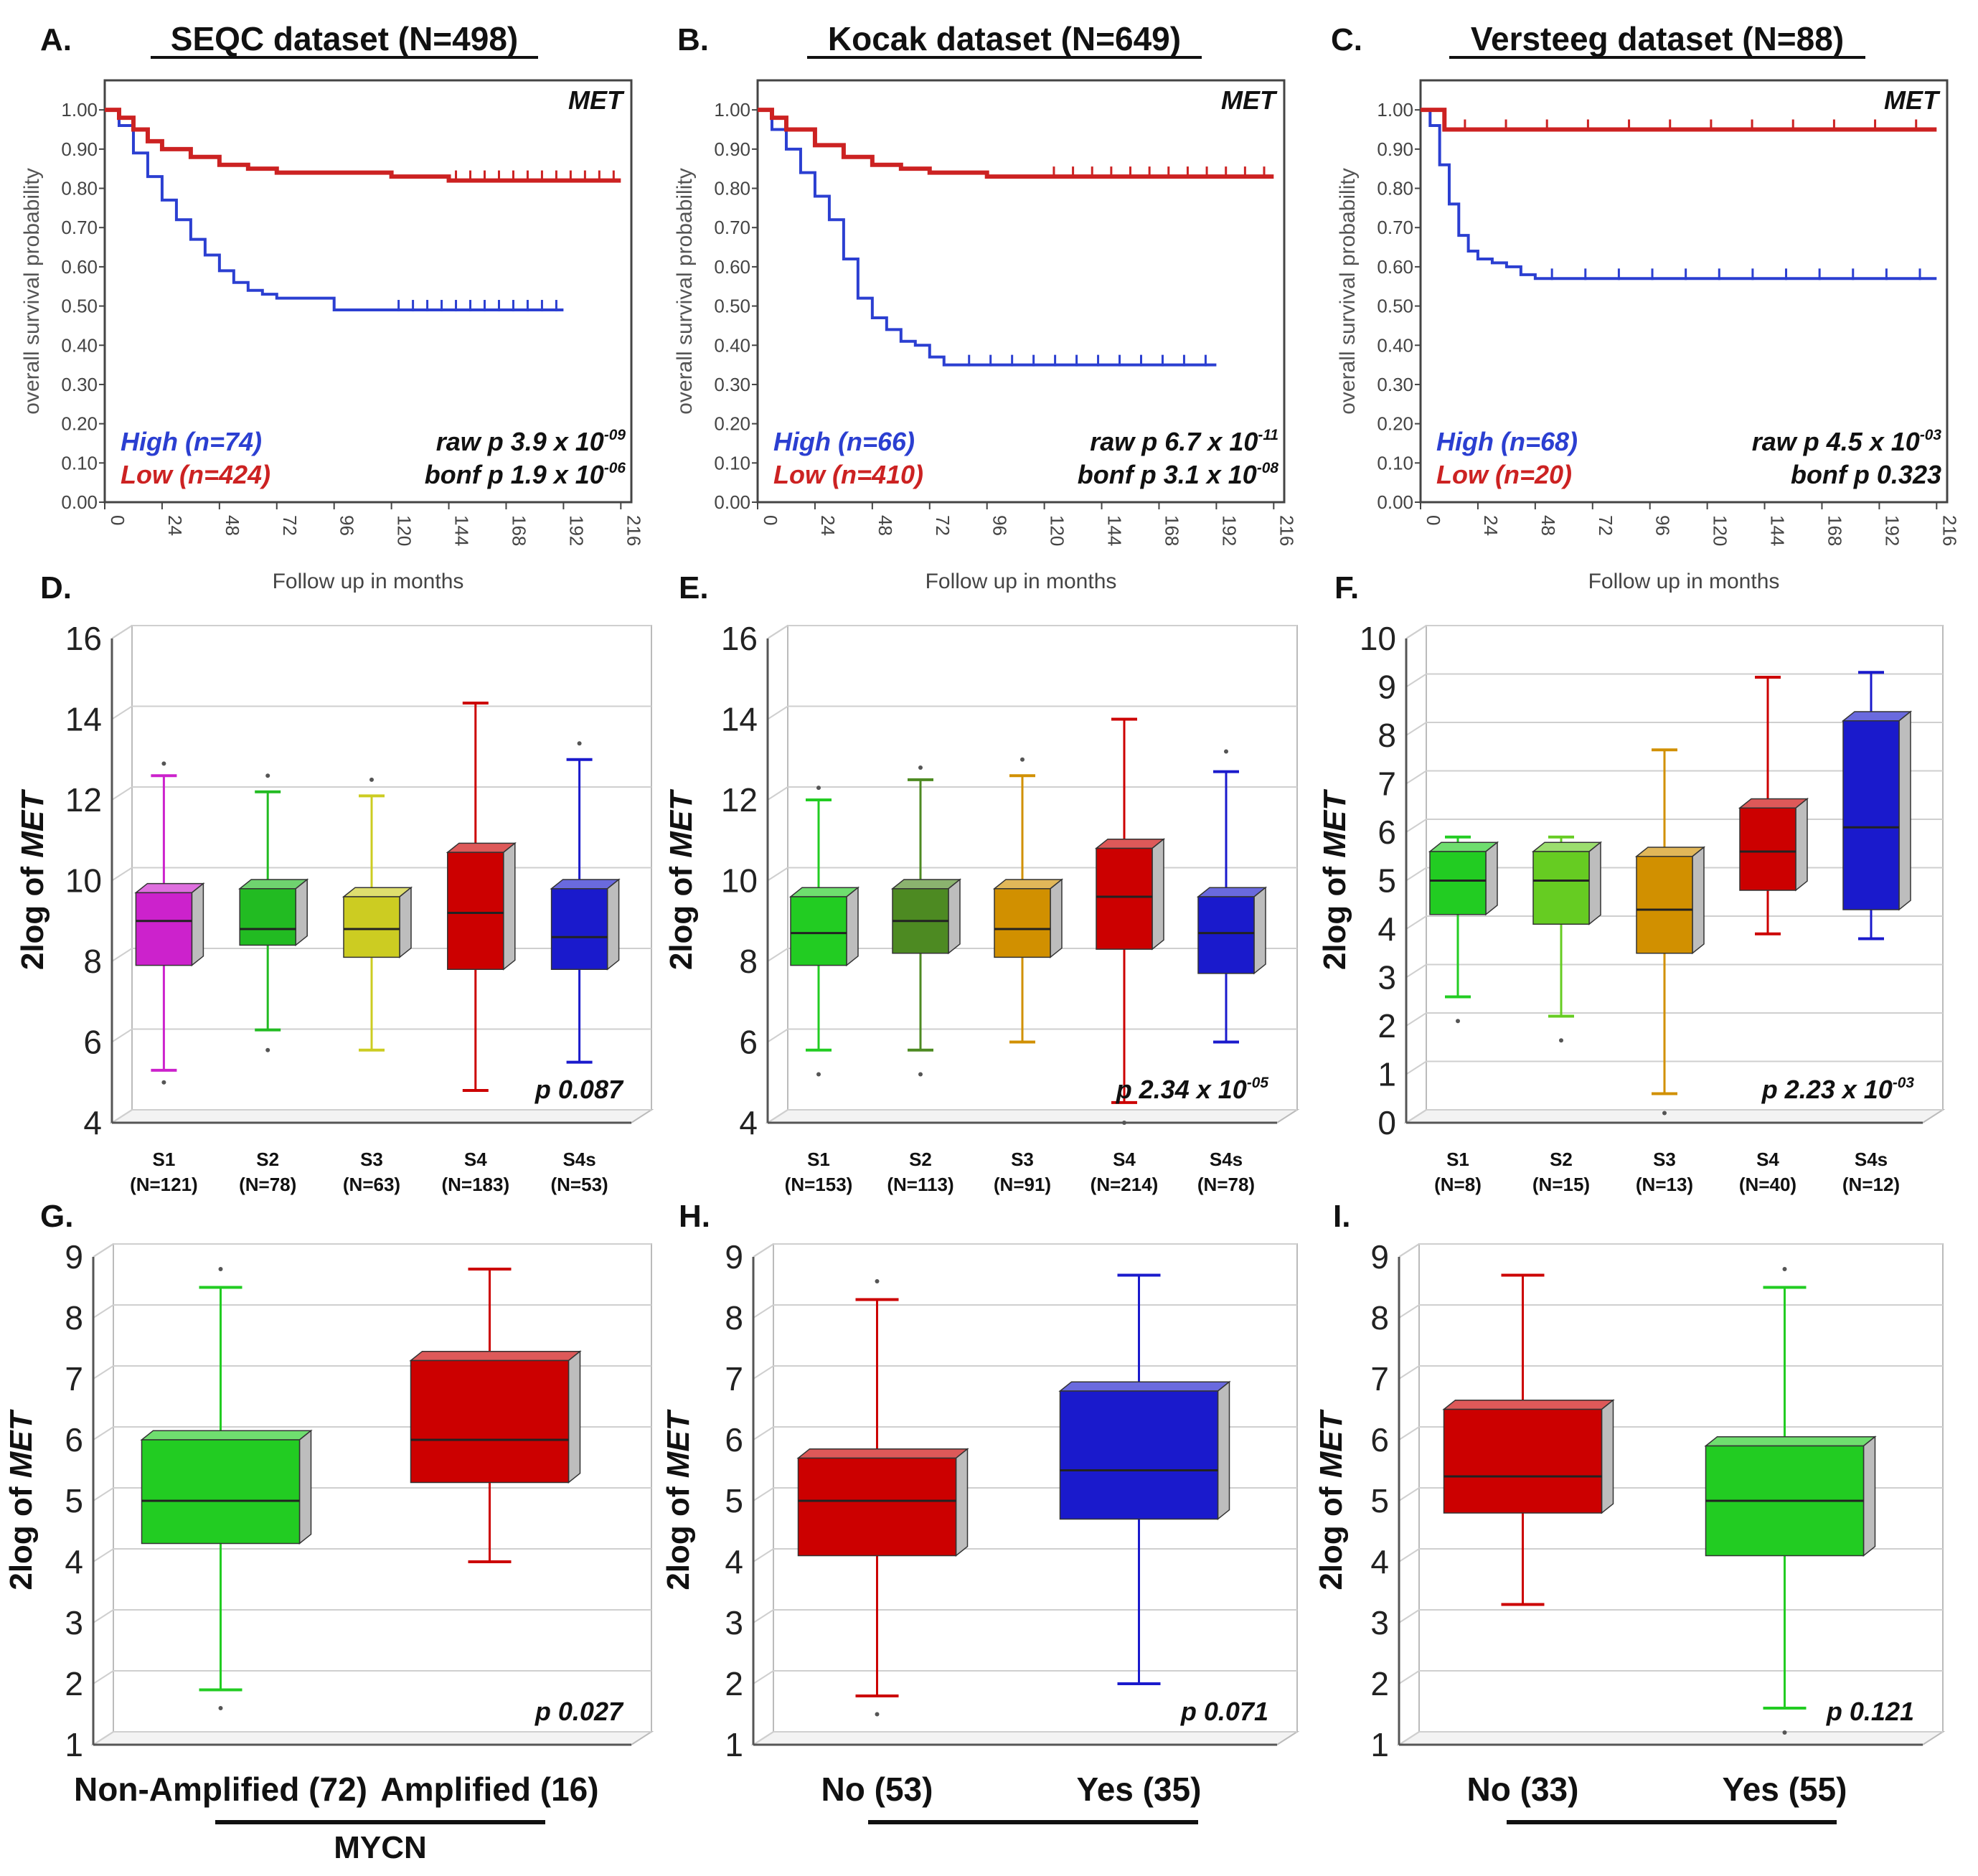 This screenshot has width=1978, height=1876. Describe the element at coordinates (519, 530) in the screenshot. I see `x-tick-label: 168` at that location.